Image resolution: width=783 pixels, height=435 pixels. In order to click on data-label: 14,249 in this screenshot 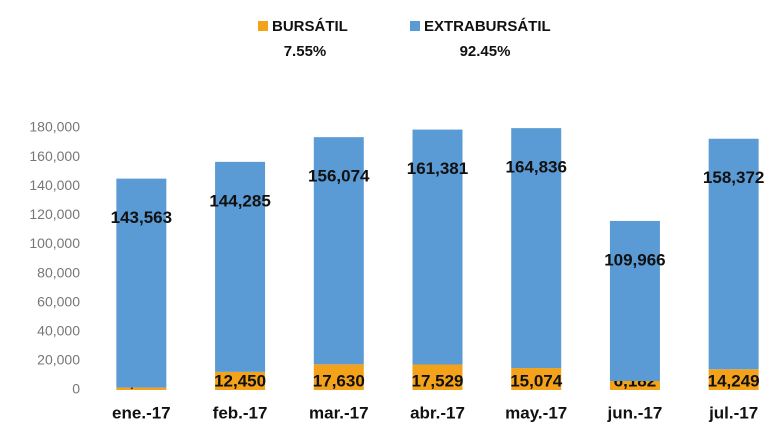, I will do `click(734, 380)`.